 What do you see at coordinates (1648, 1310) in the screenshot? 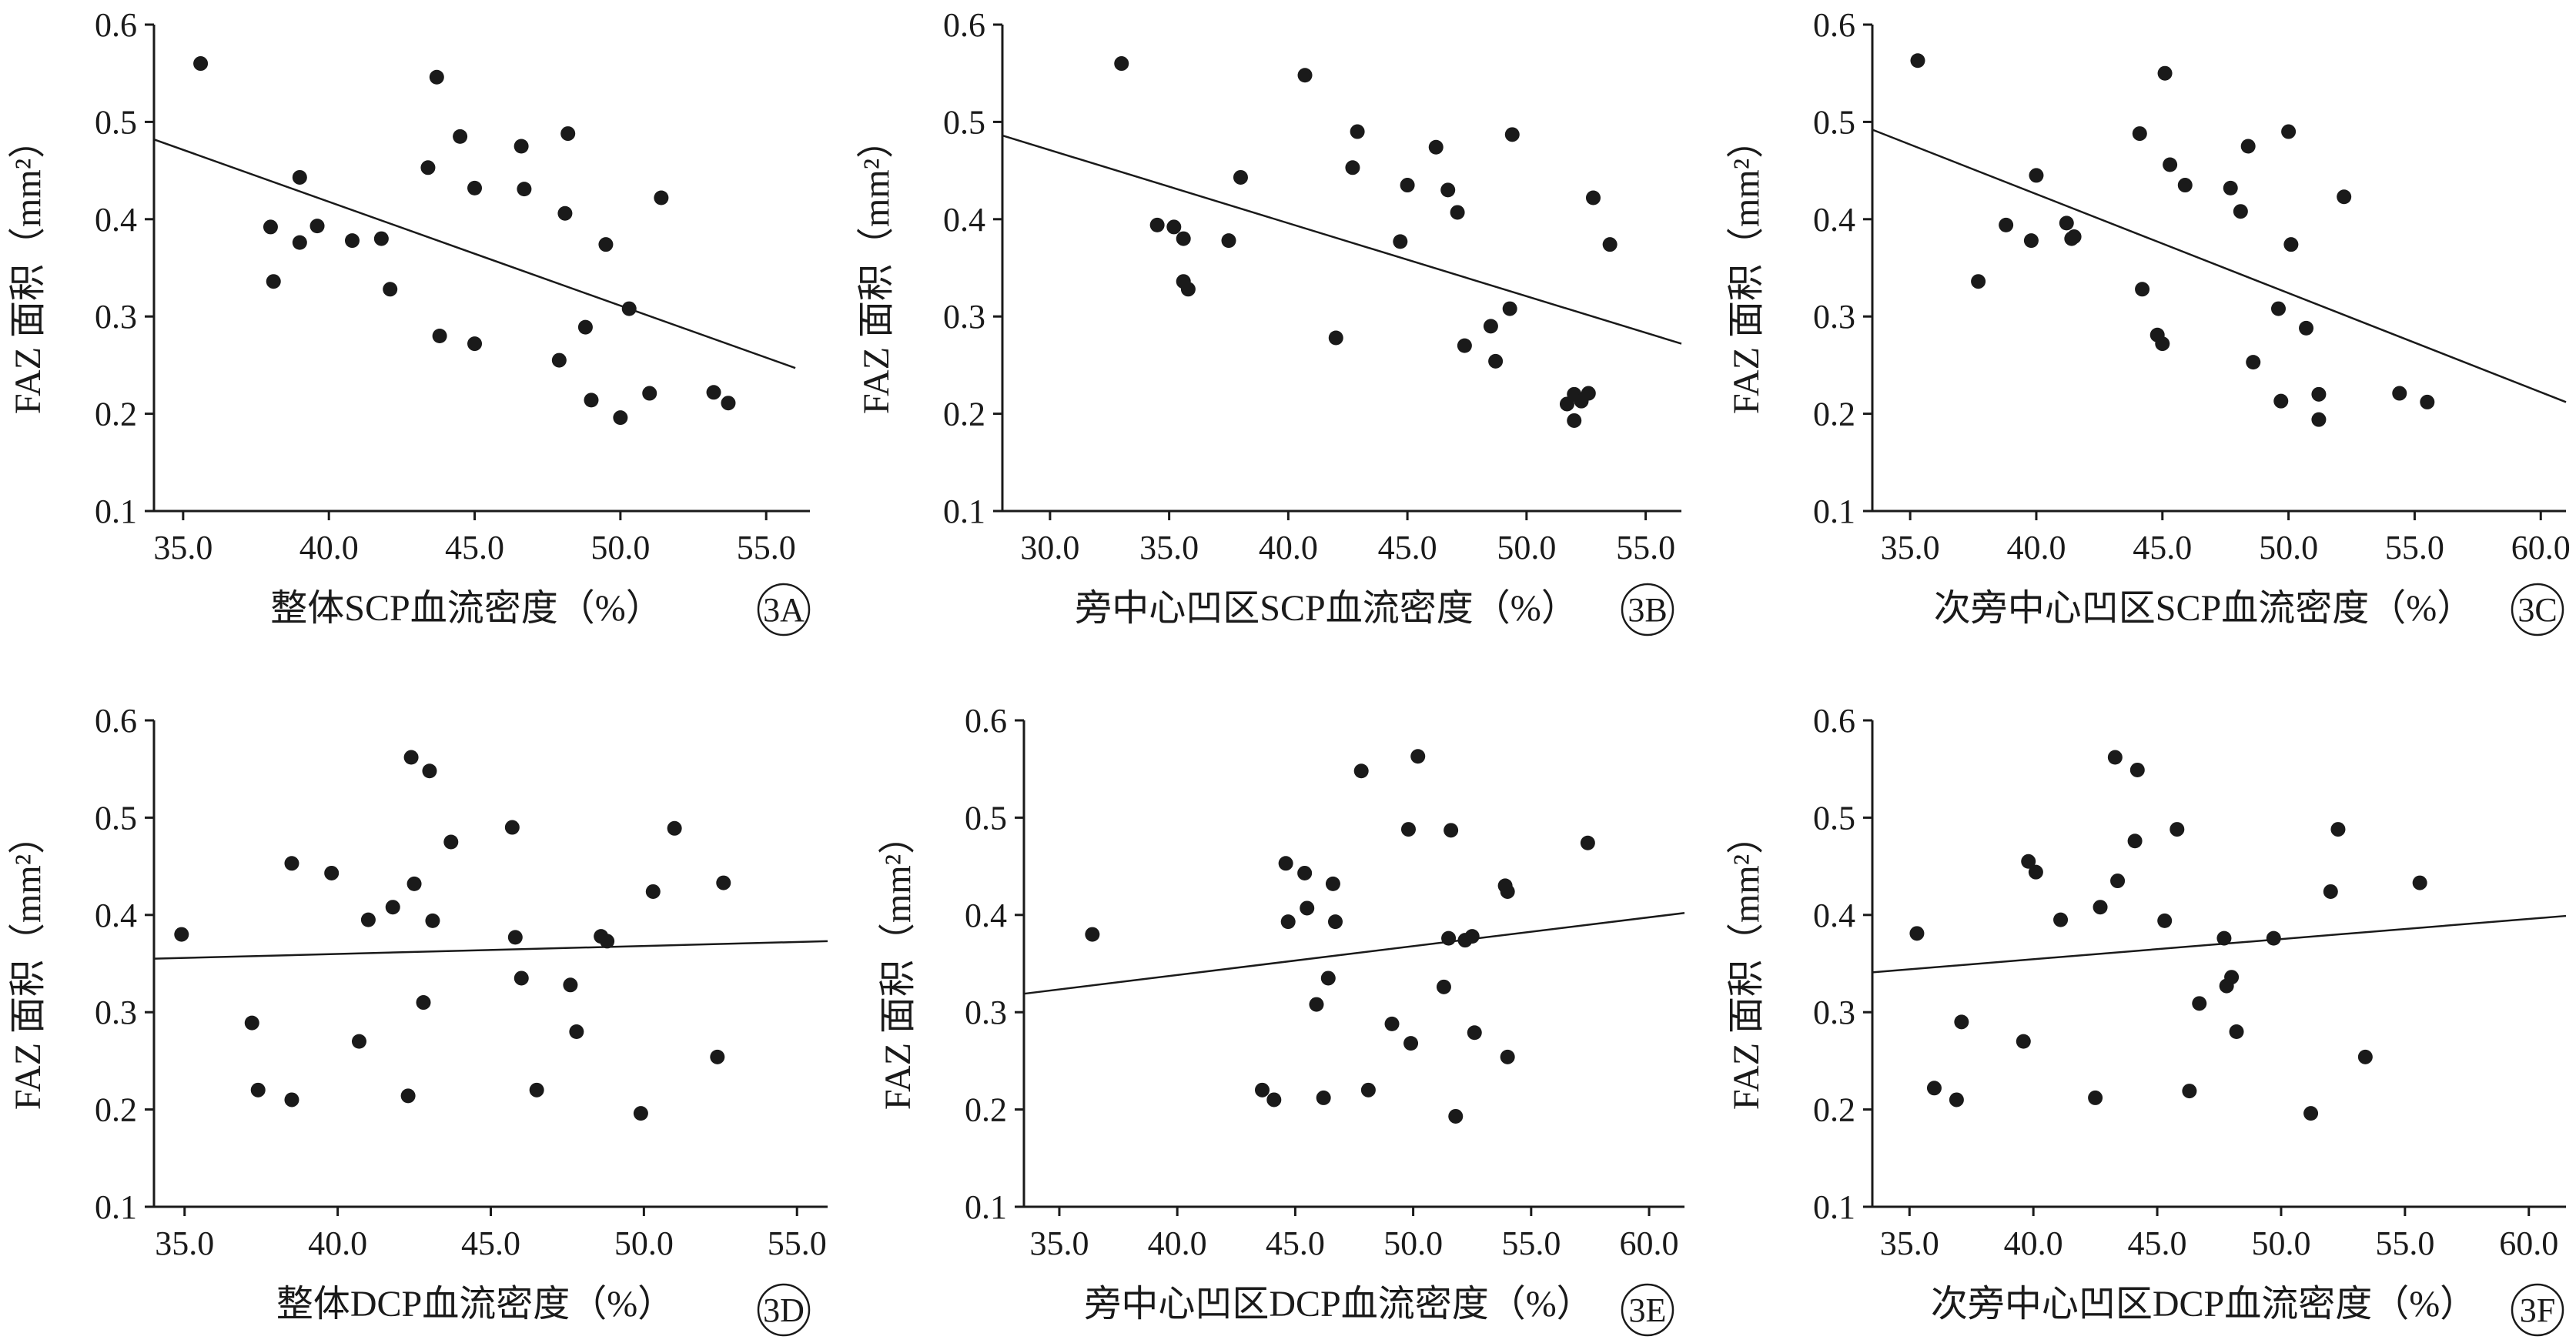
I see `panel-label: 3E` at bounding box center [1648, 1310].